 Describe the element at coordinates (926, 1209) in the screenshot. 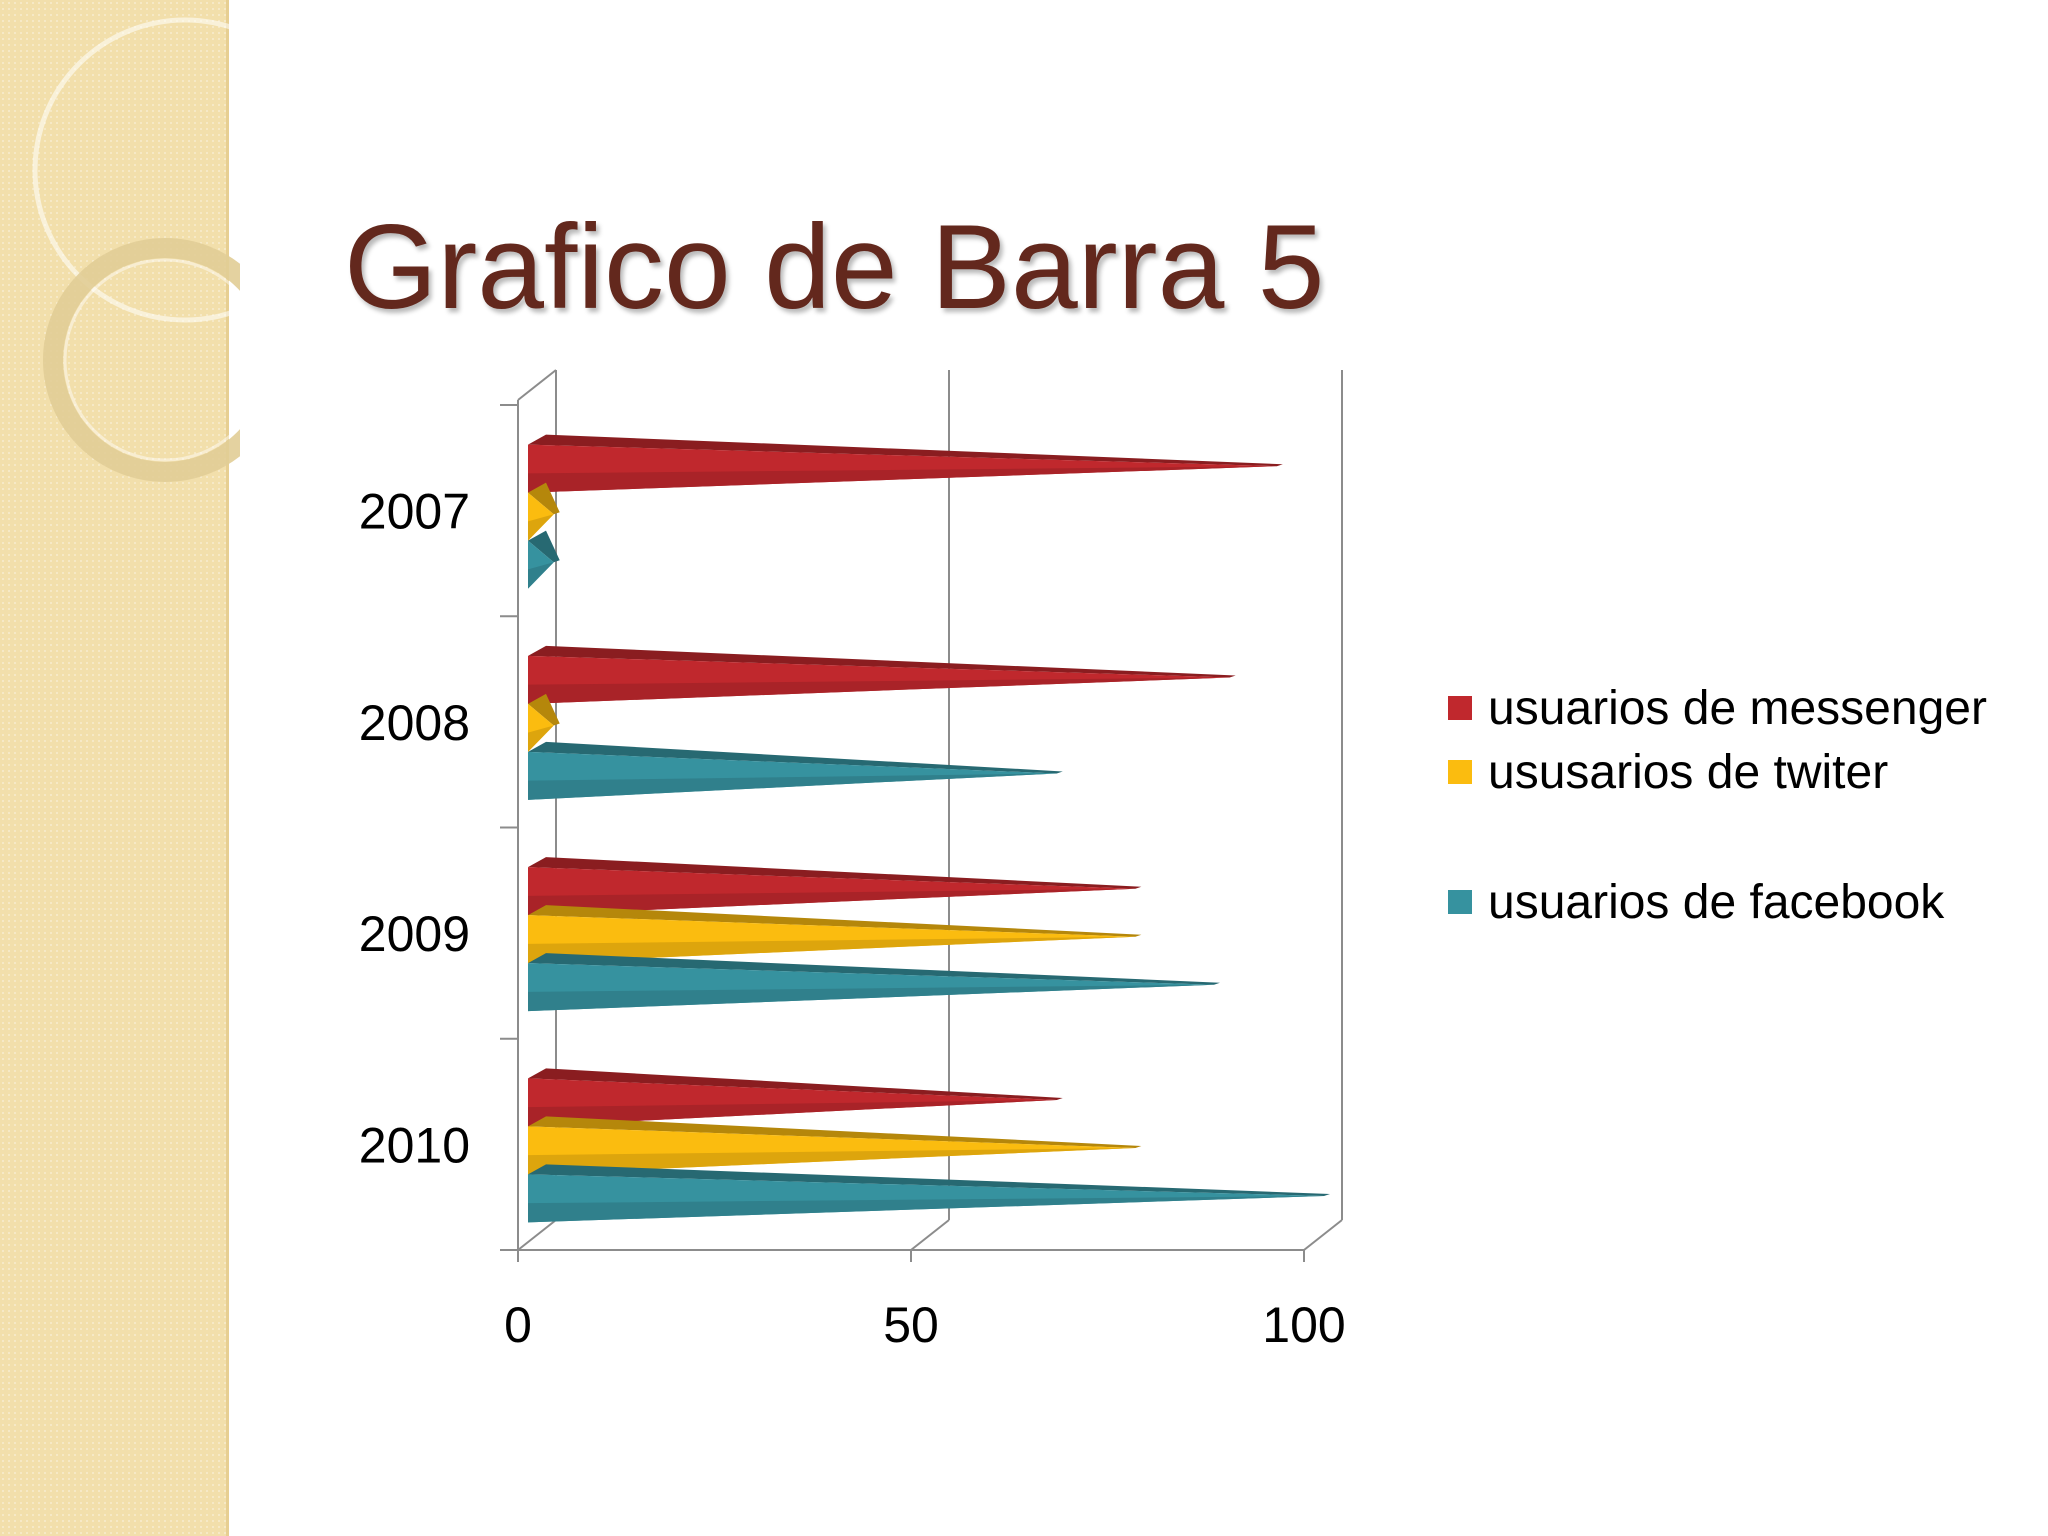

I see `cone-shade-2010-facebook` at that location.